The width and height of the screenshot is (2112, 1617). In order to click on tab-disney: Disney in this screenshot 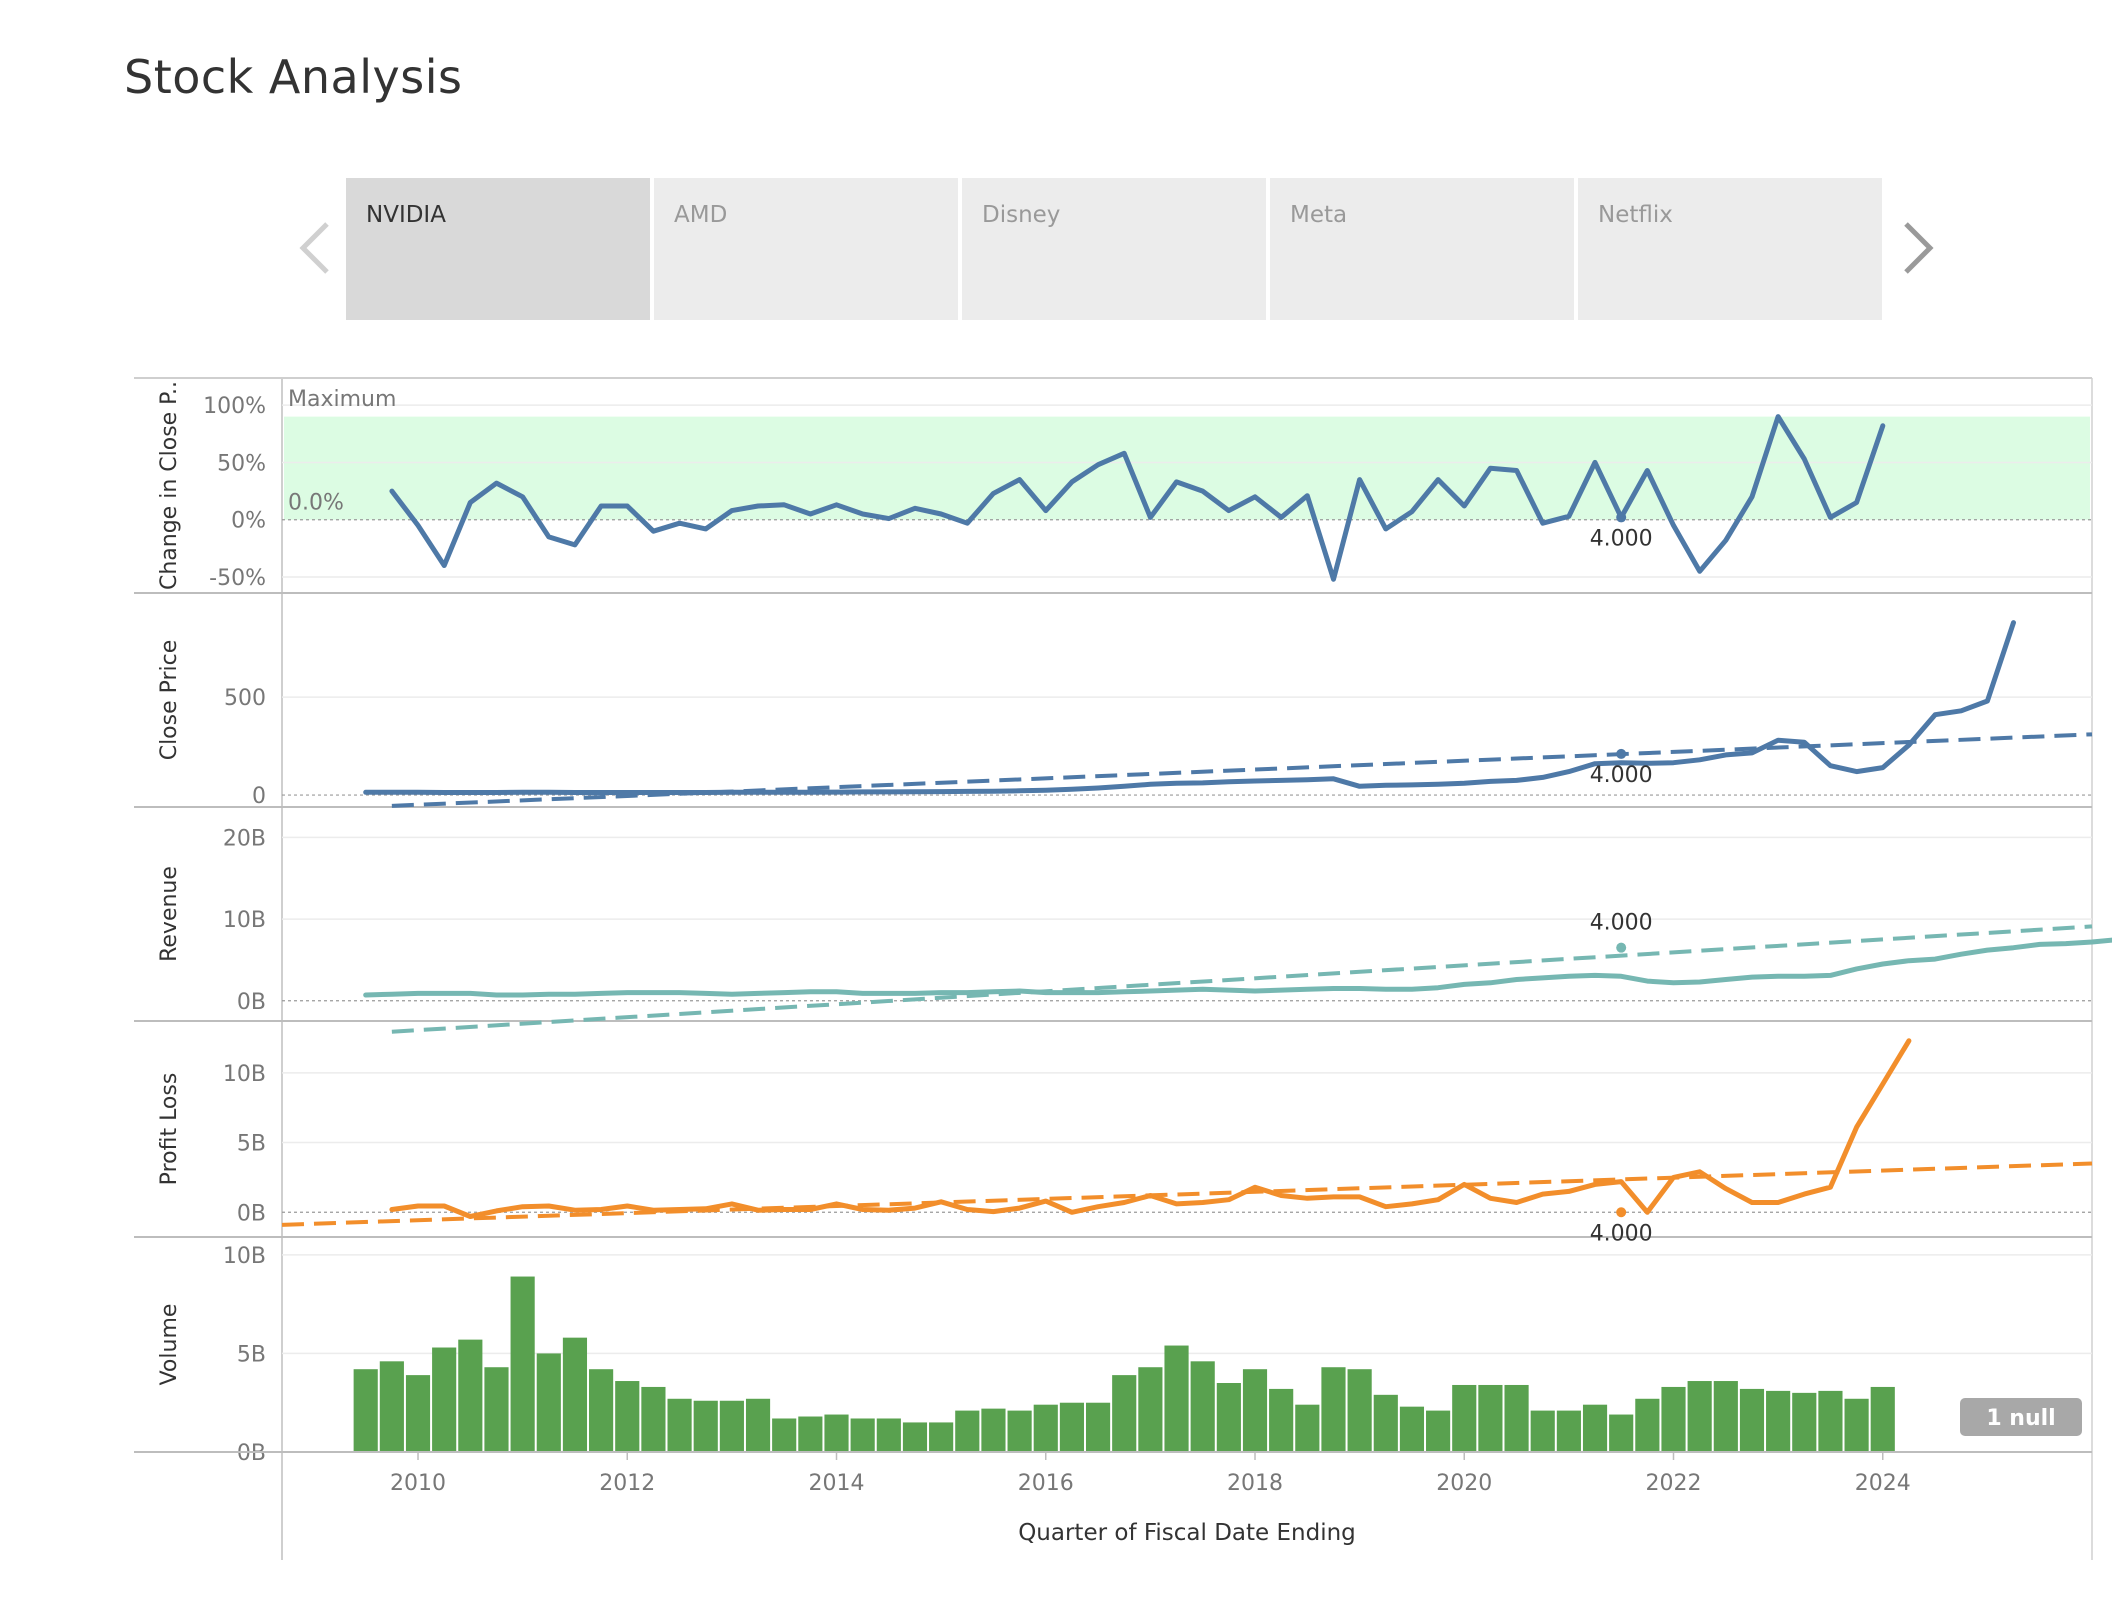, I will do `click(1114, 249)`.